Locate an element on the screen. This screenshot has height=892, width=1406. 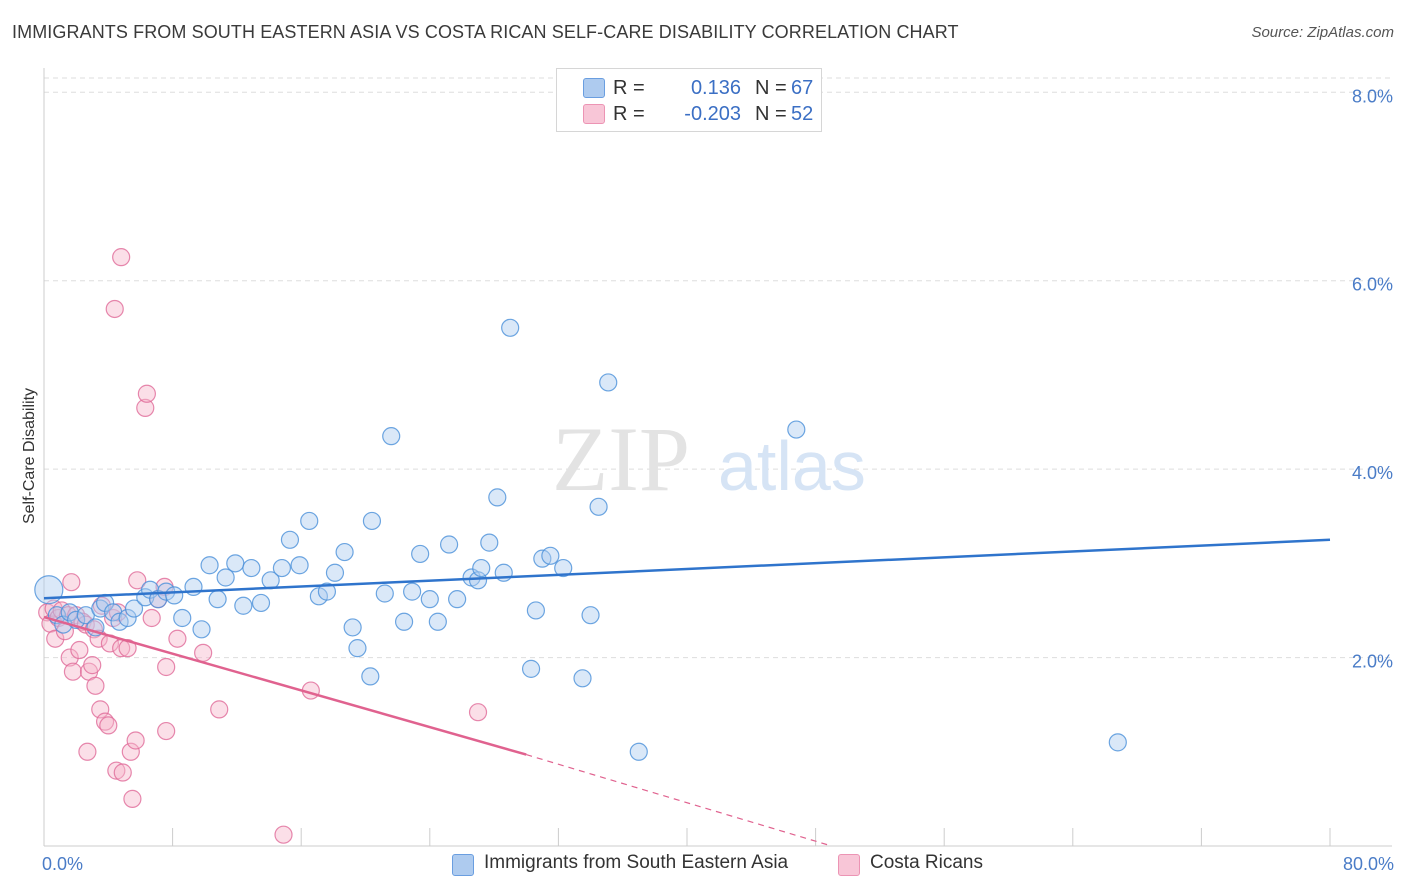
immigrants-trend-line is located at coordinates (687, 569).